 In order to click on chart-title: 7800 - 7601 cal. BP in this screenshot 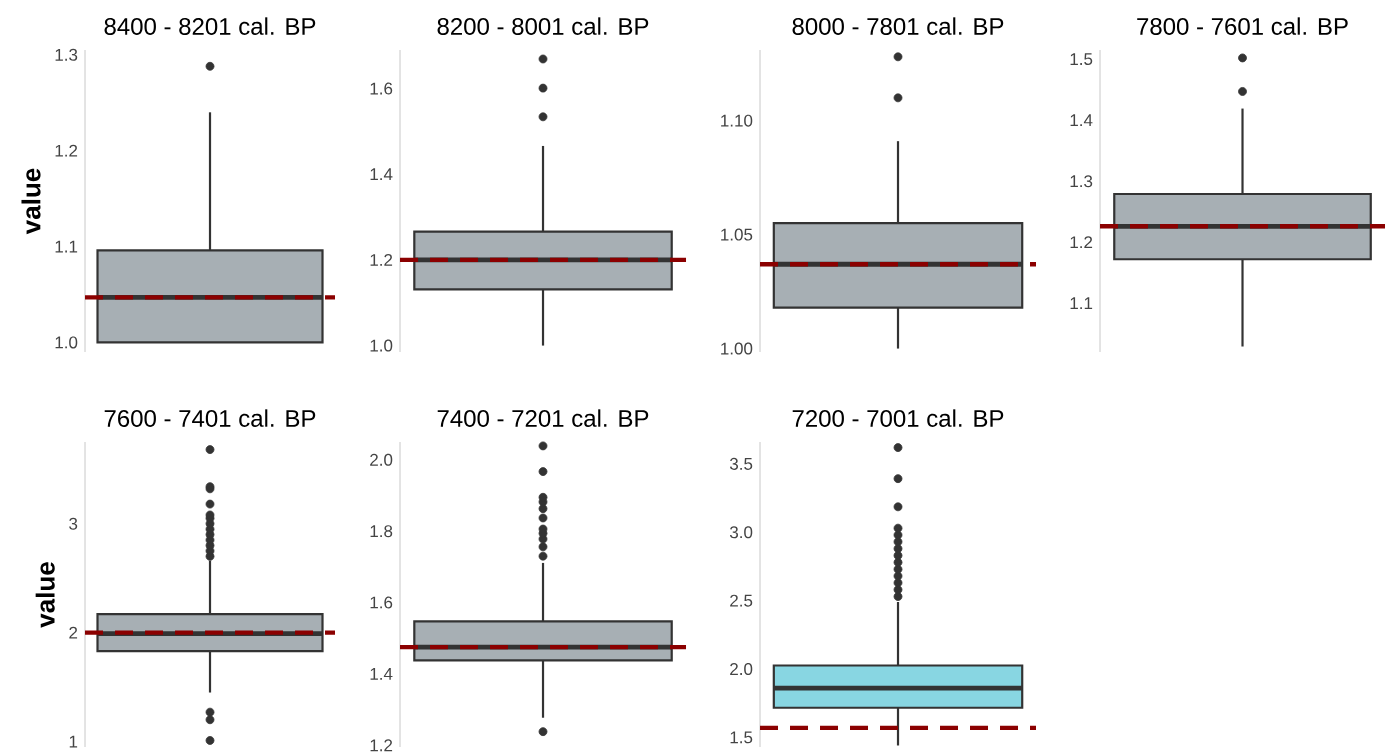, I will do `click(1242, 26)`.